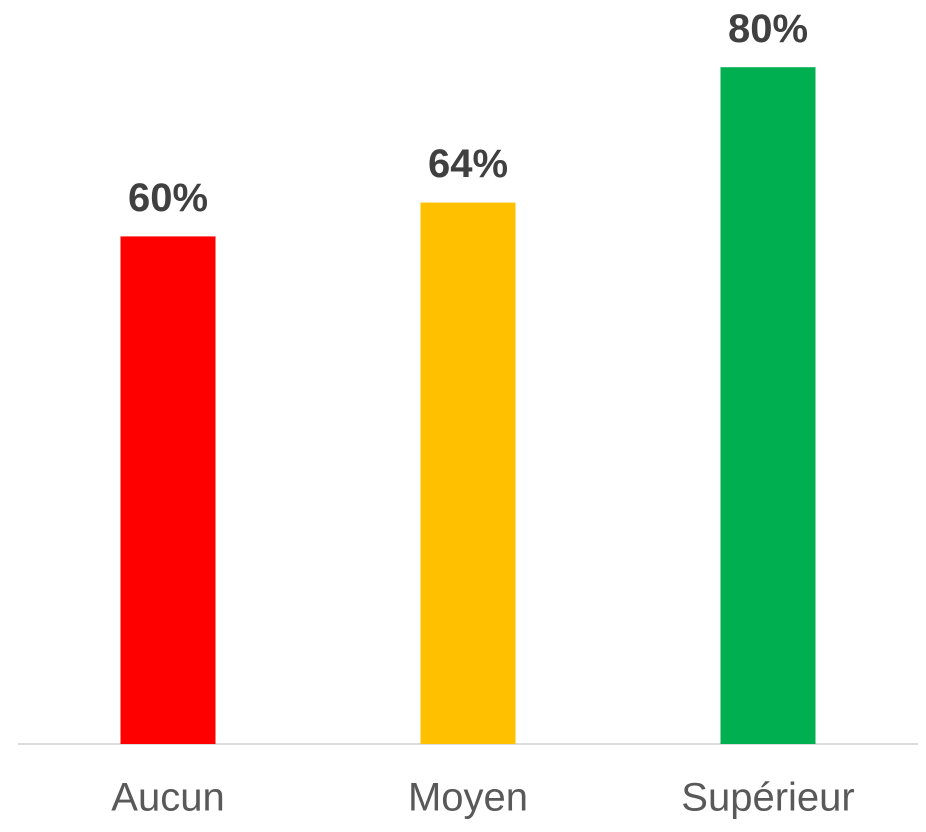  I want to click on value-label: 80%, so click(768, 29).